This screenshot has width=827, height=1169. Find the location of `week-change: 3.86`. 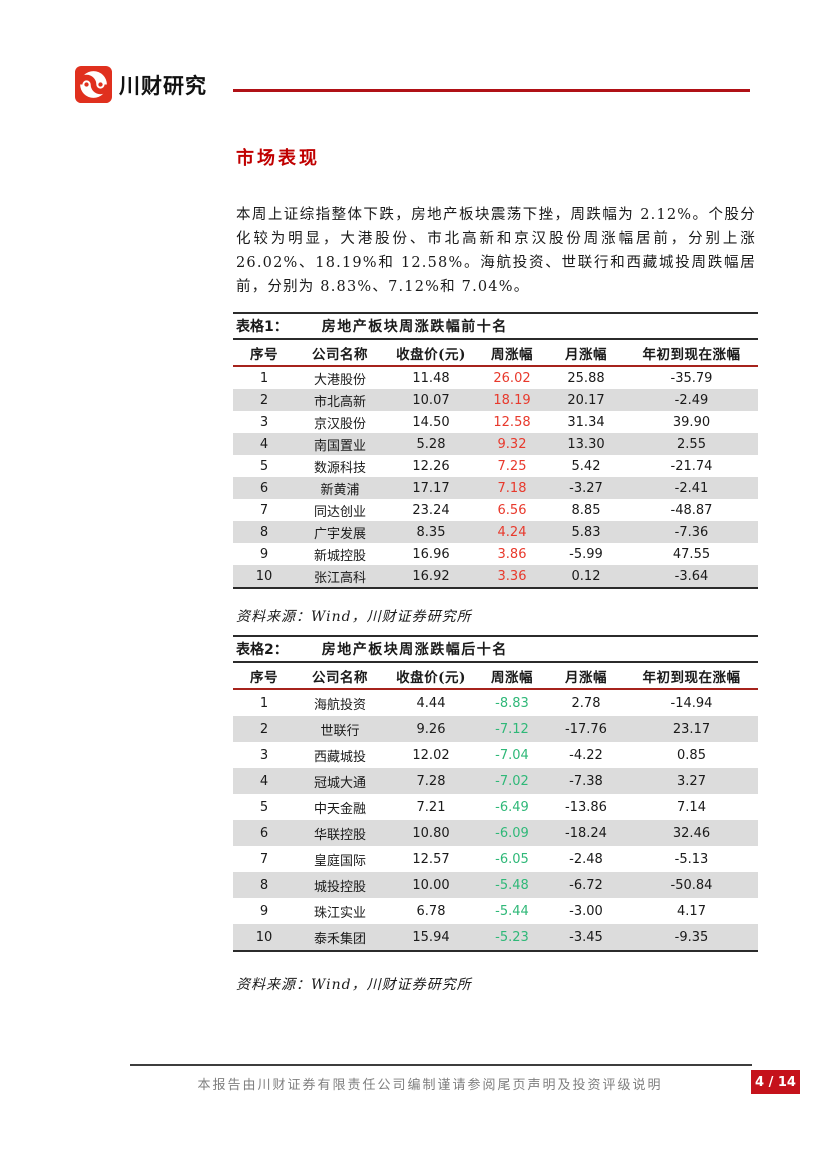

week-change: 3.86 is located at coordinates (512, 554).